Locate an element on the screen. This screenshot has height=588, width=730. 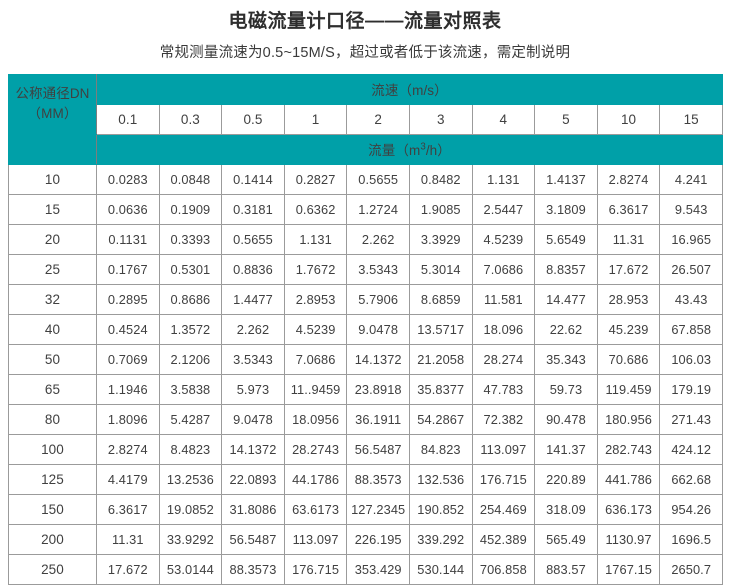
cell-flow-rate: 4.5239 is located at coordinates (503, 239).